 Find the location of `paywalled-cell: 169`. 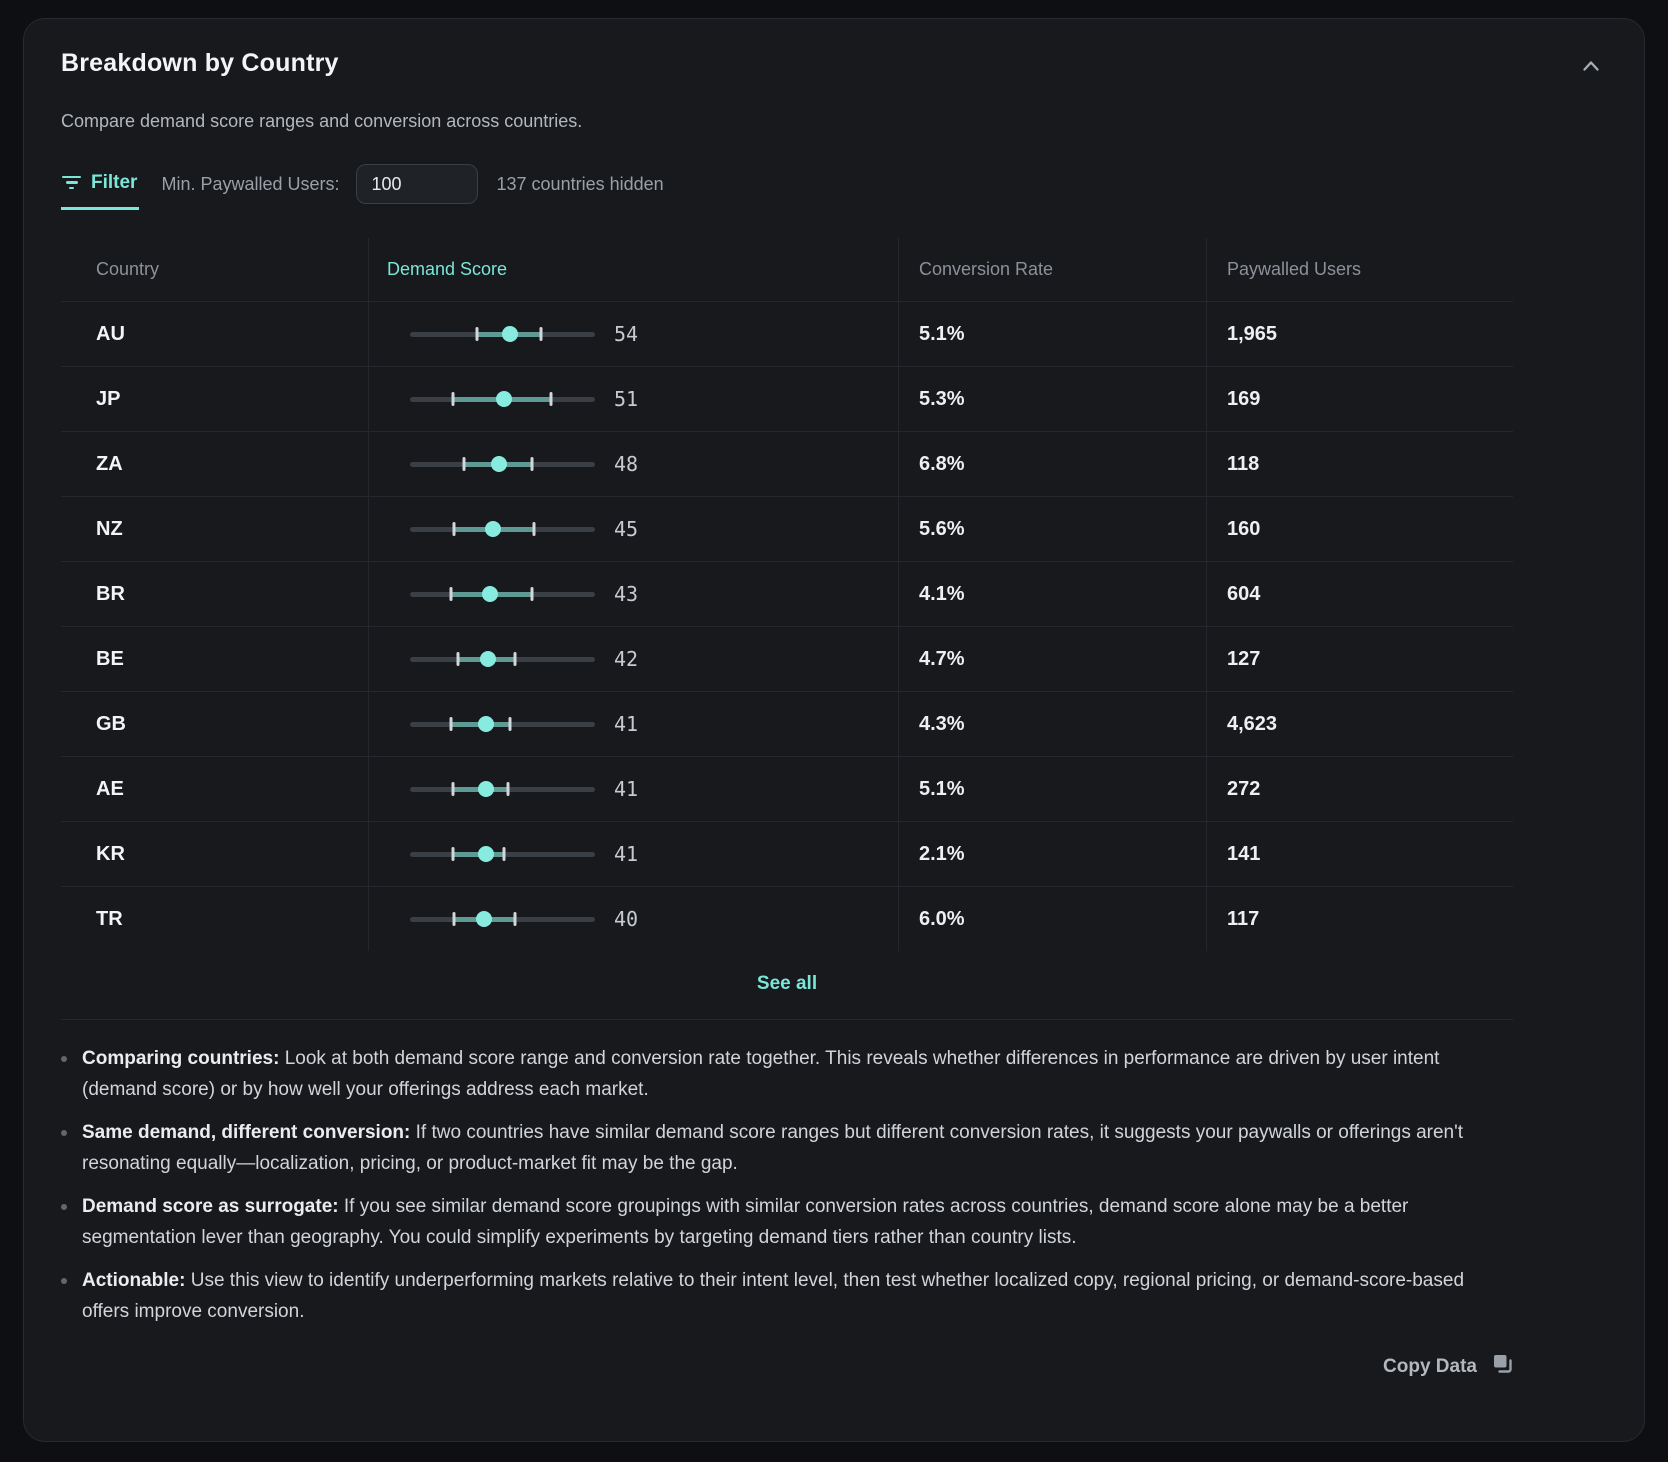

paywalled-cell: 169 is located at coordinates (1359, 399).